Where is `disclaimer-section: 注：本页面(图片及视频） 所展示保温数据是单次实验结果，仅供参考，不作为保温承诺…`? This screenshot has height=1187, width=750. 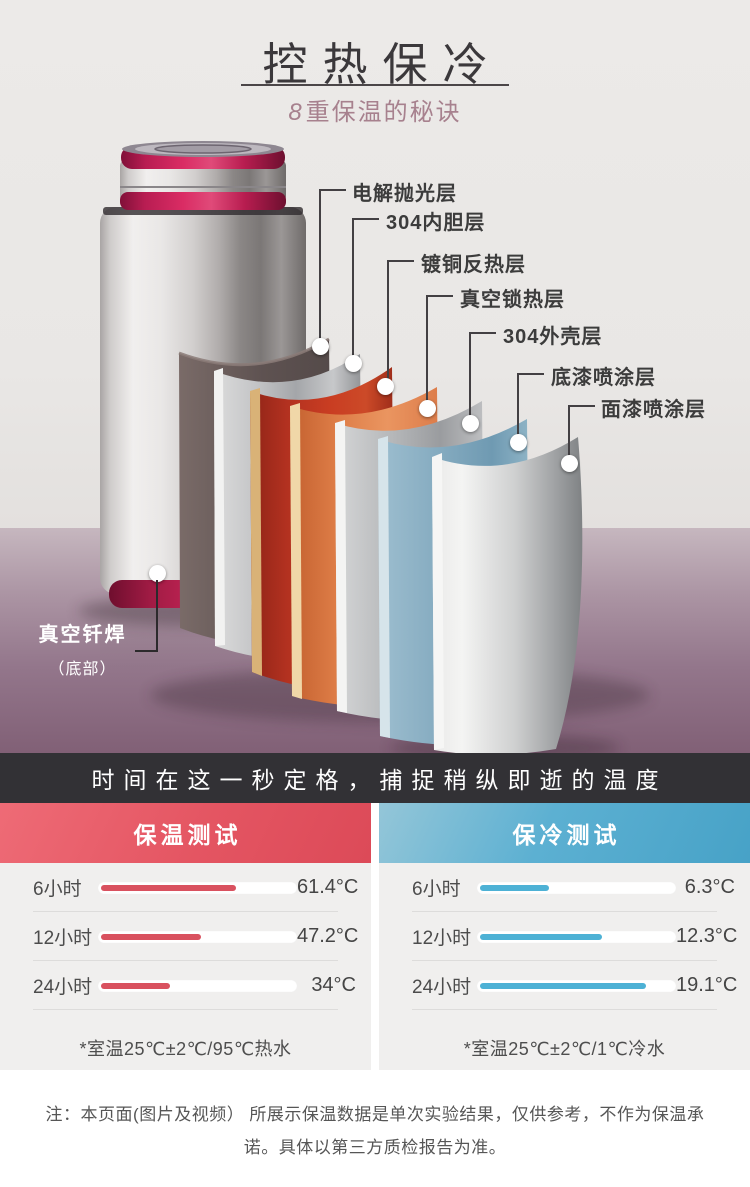 disclaimer-section: 注：本页面(图片及视频） 所展示保温数据是单次实验结果，仅供参考，不作为保温承诺… is located at coordinates (375, 1128).